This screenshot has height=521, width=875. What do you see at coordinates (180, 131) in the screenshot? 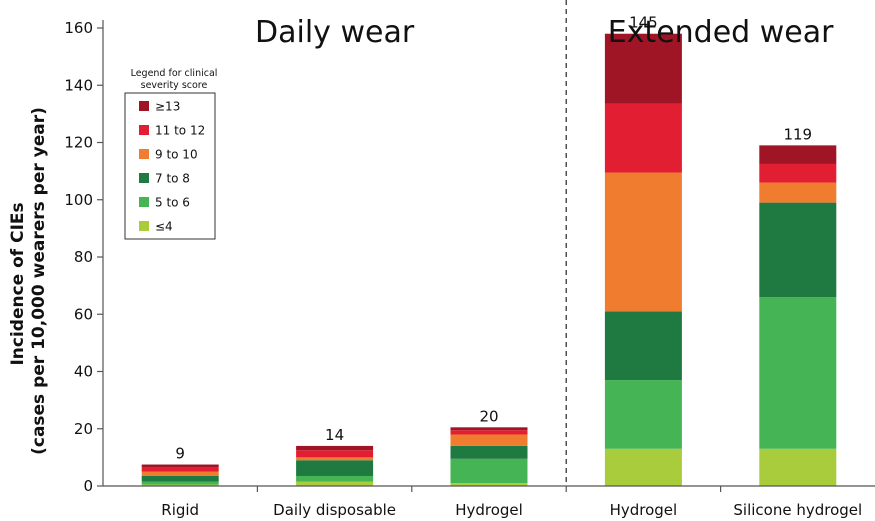
I see `legend-label: 11 to 12` at bounding box center [180, 131].